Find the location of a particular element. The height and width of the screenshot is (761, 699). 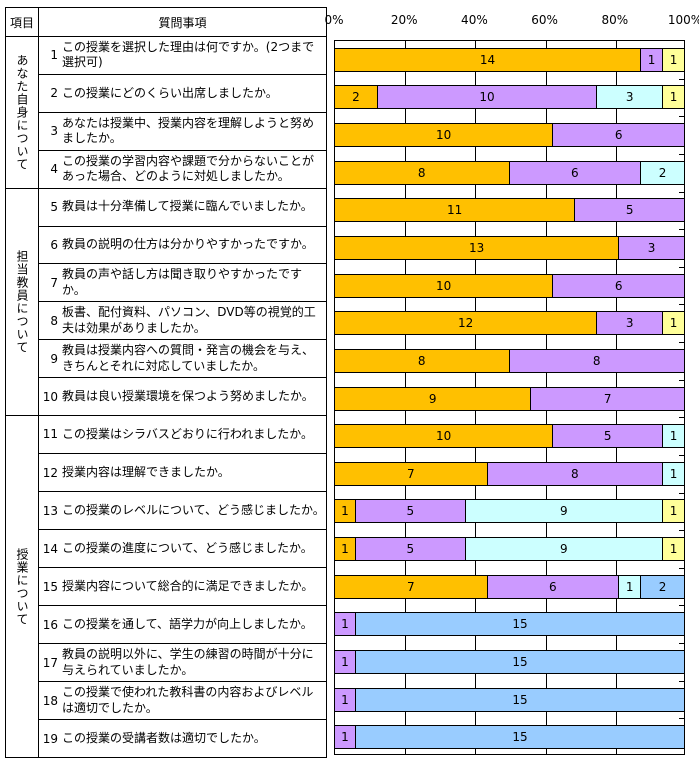

bar-segment: 12 is located at coordinates (466, 323).